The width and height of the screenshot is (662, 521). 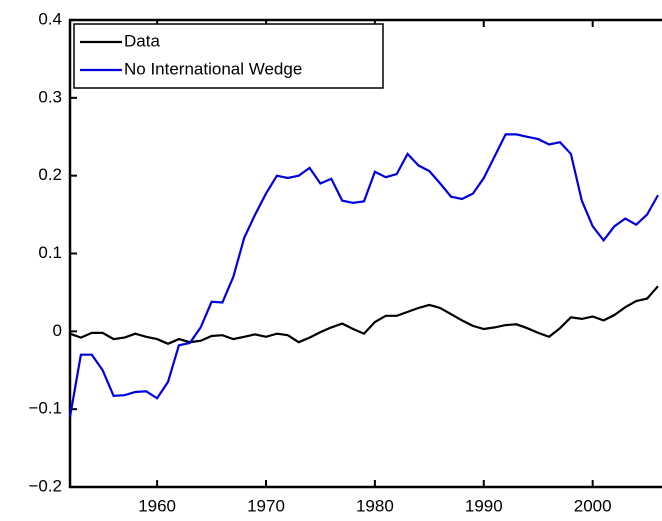 I want to click on x-tick-label: 2000, so click(x=593, y=505).